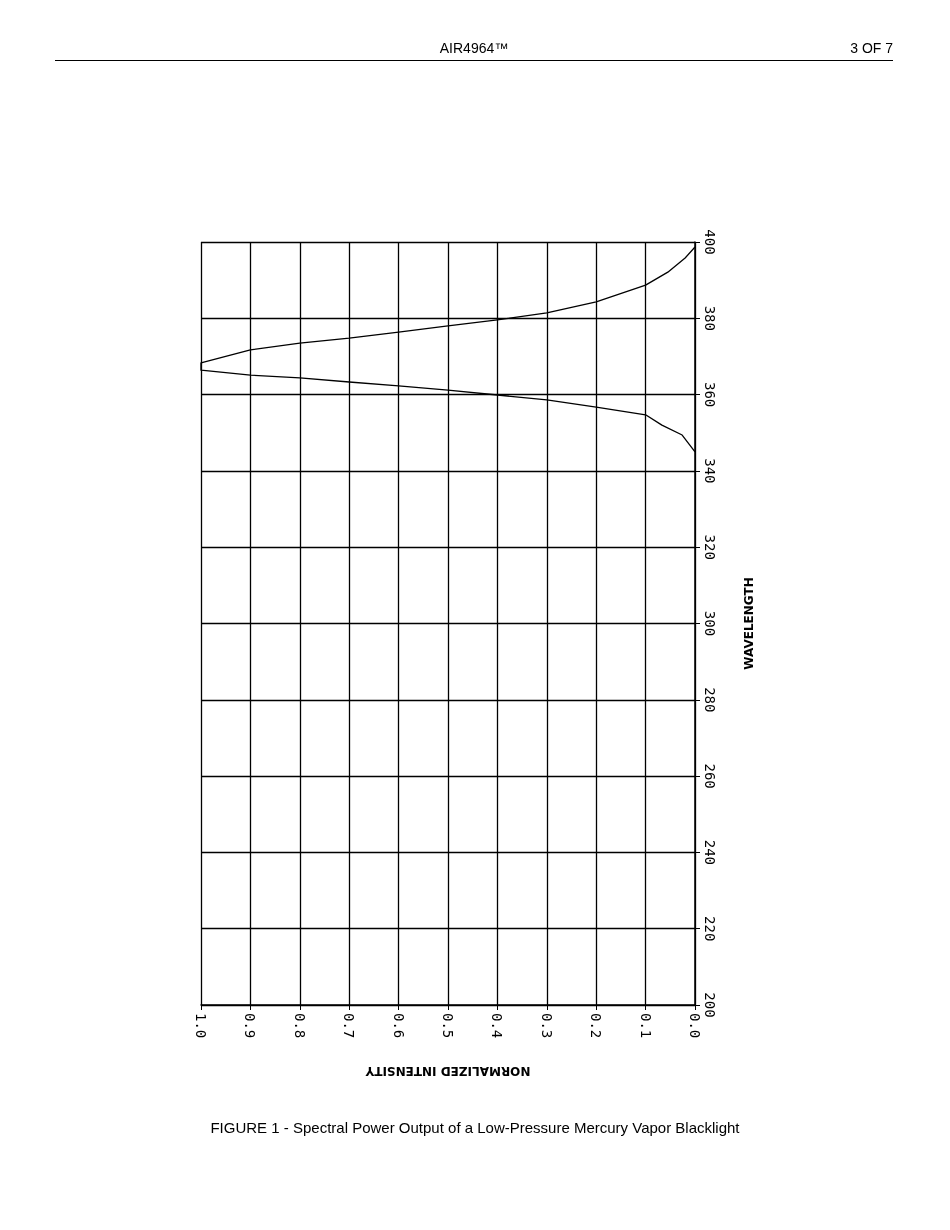 The height and width of the screenshot is (1230, 950). What do you see at coordinates (299, 1026) in the screenshot?
I see `x-tick-label: 0.8` at bounding box center [299, 1026].